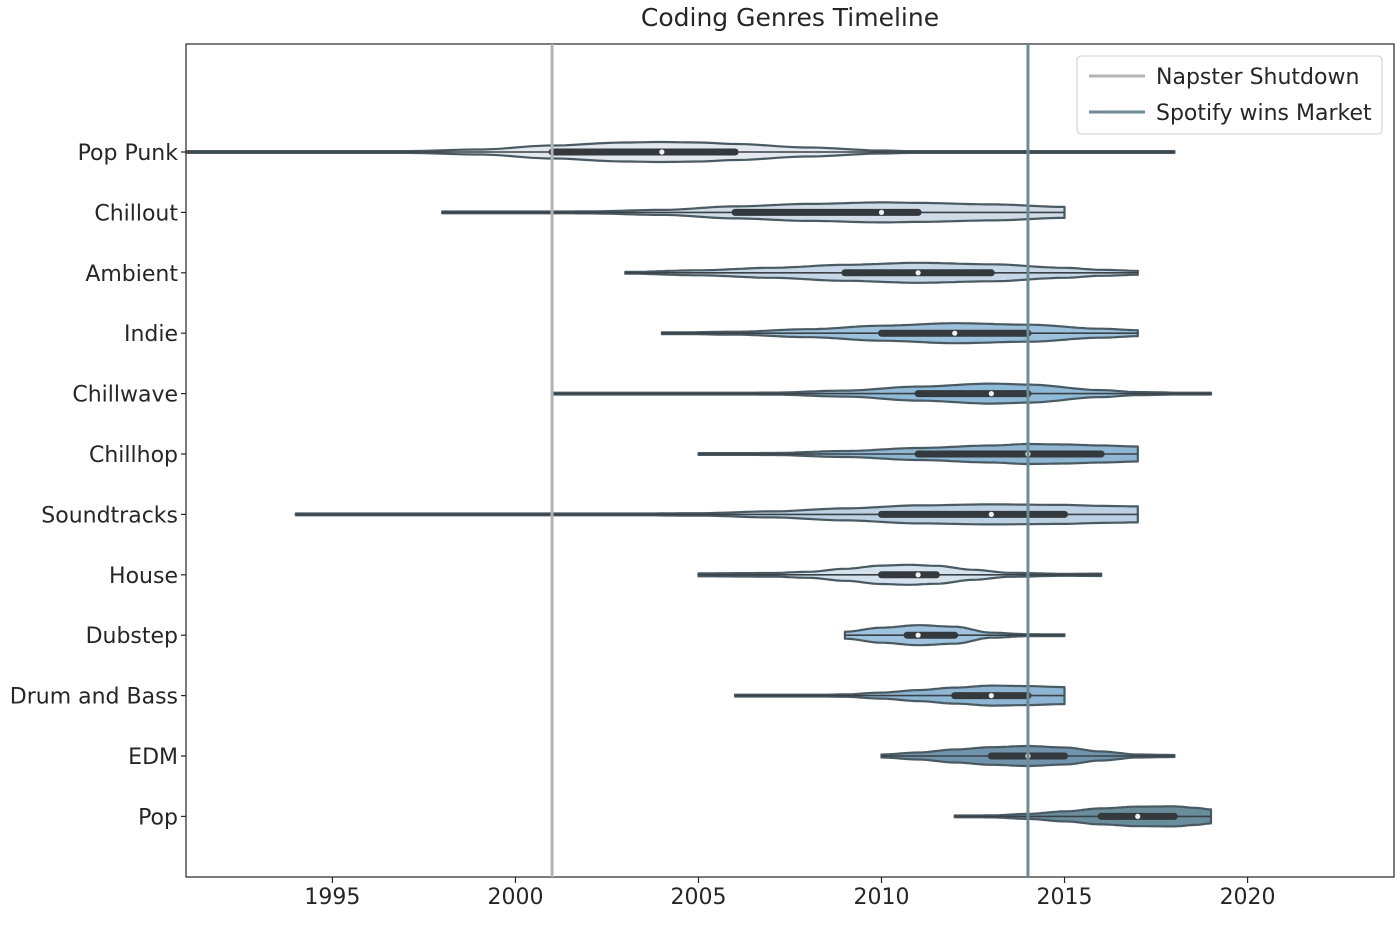 This screenshot has height=944, width=1400. Describe the element at coordinates (143, 576) in the screenshot. I see `y-tick-label: House` at that location.